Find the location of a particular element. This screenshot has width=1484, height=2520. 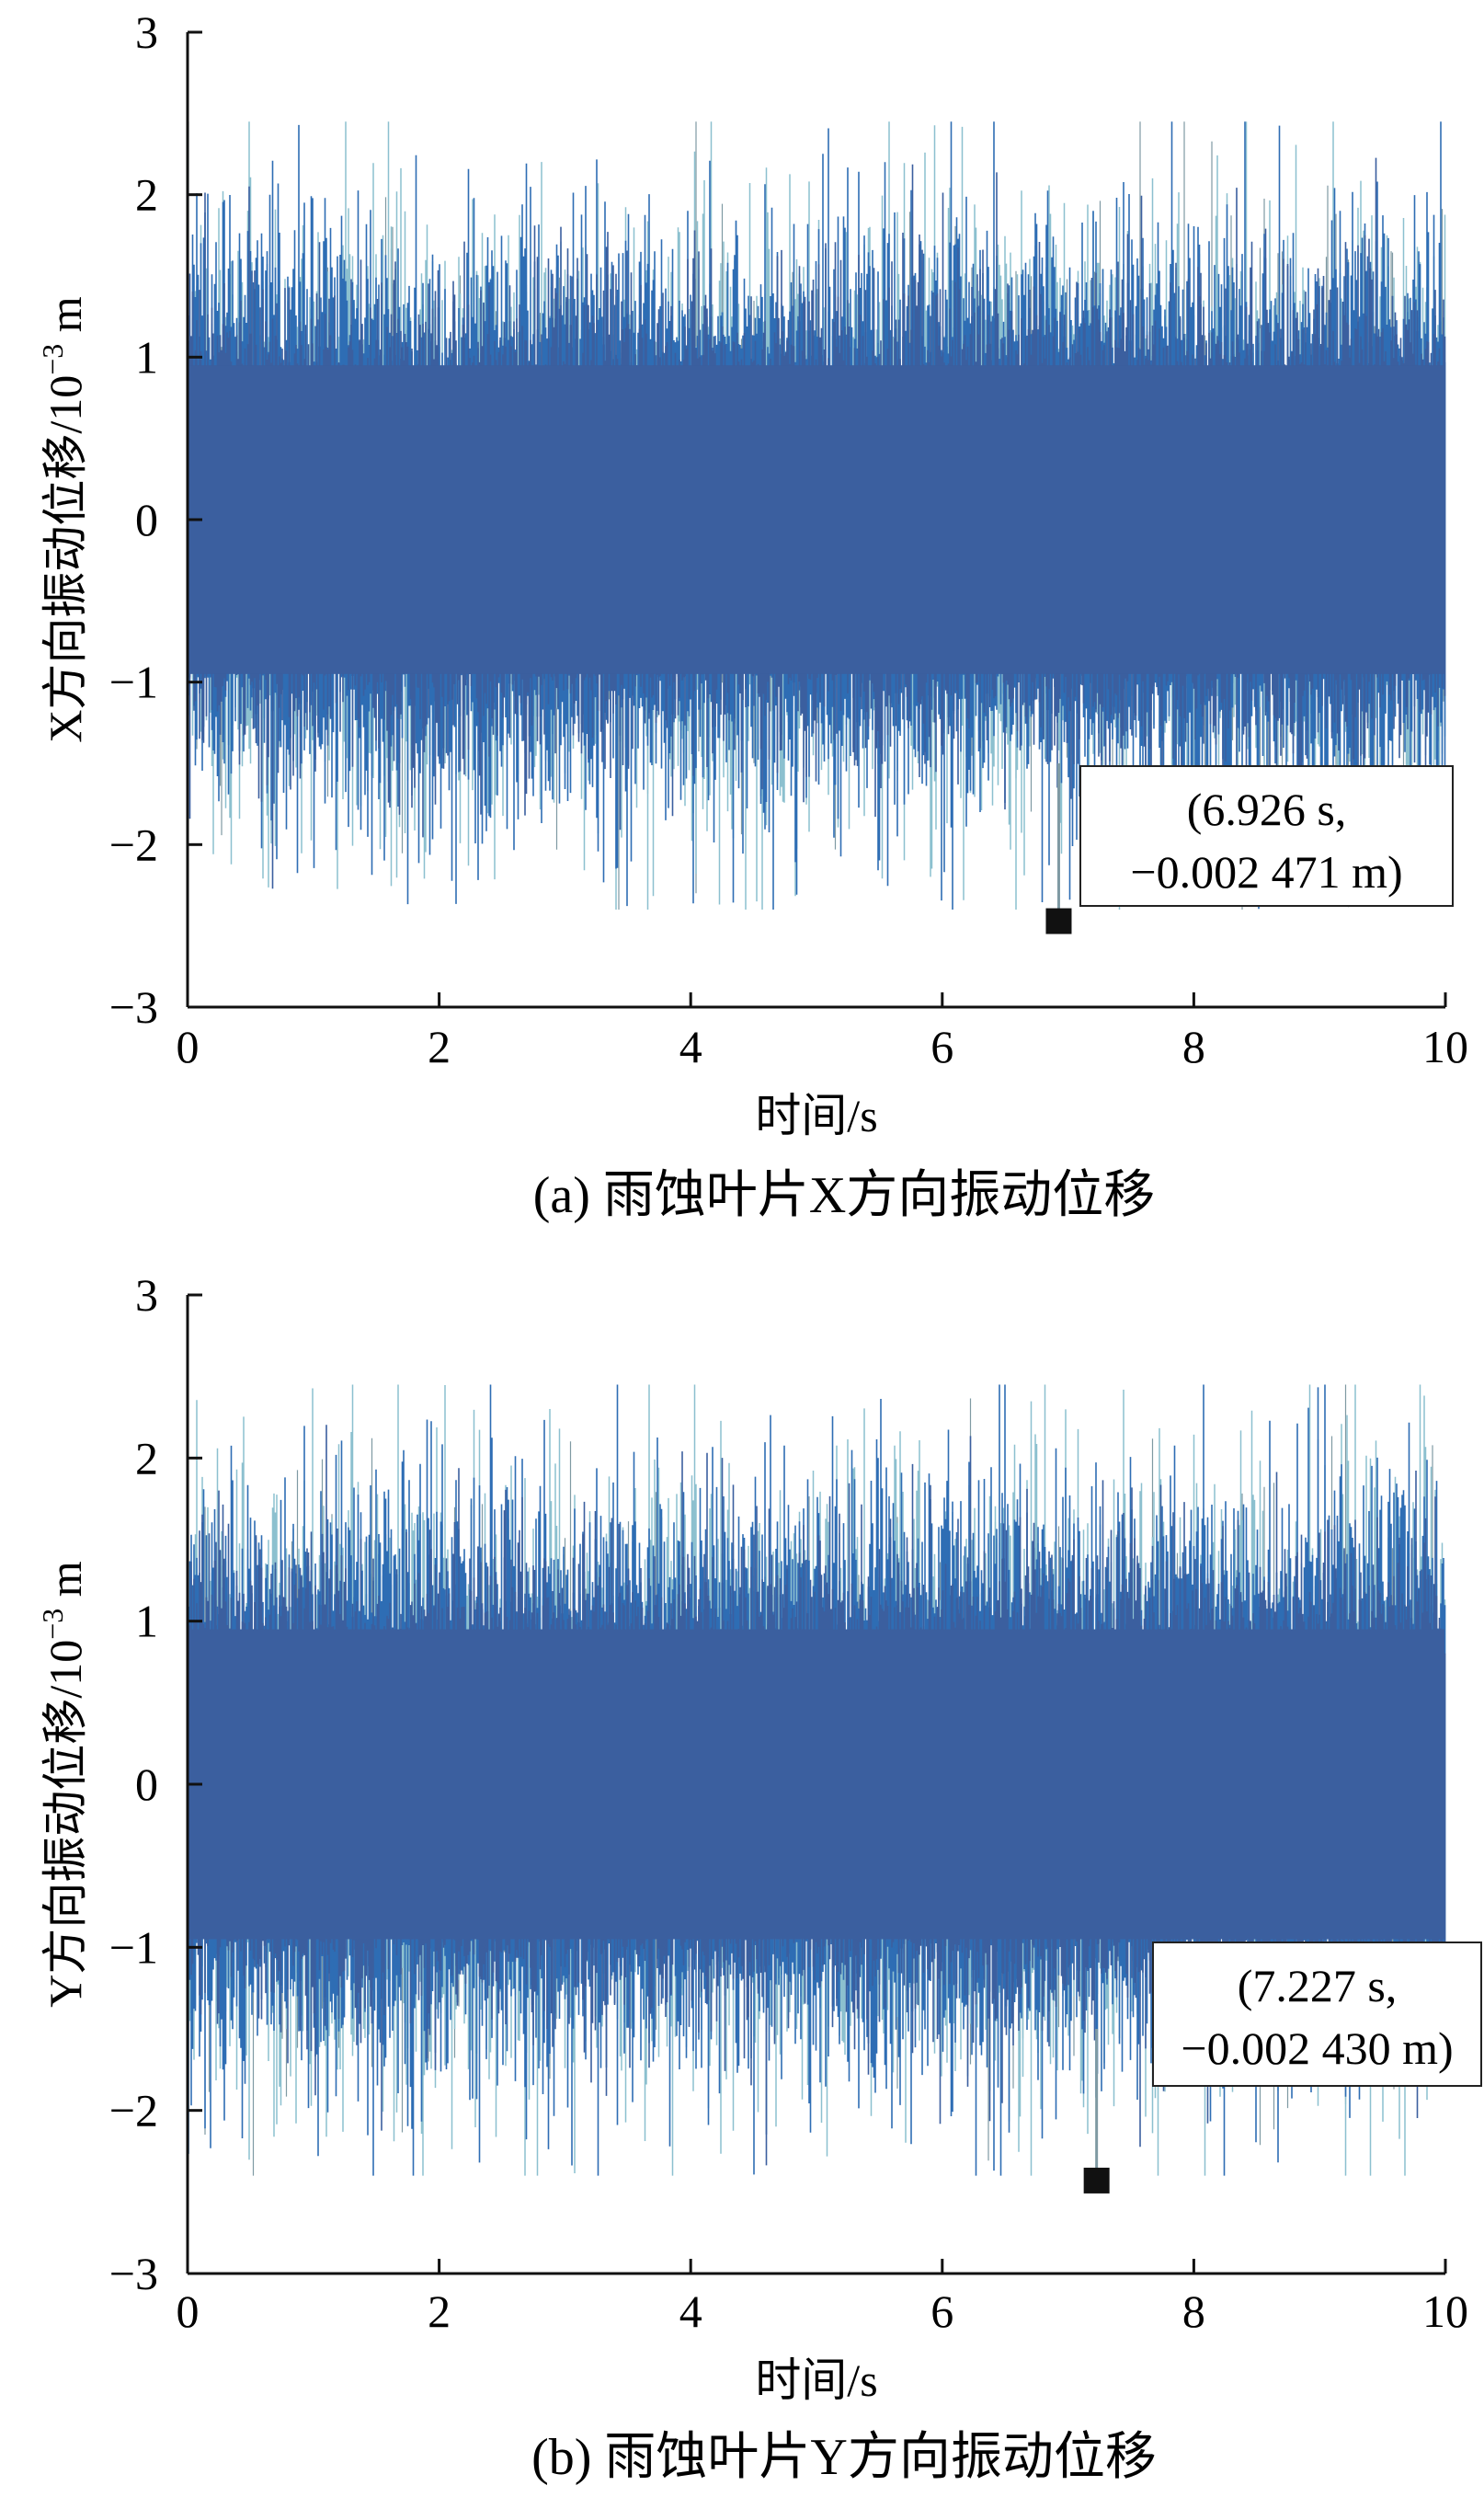

figure-caption: (a) 雨蚀叶片X方向振动位移 is located at coordinates (844, 1195).